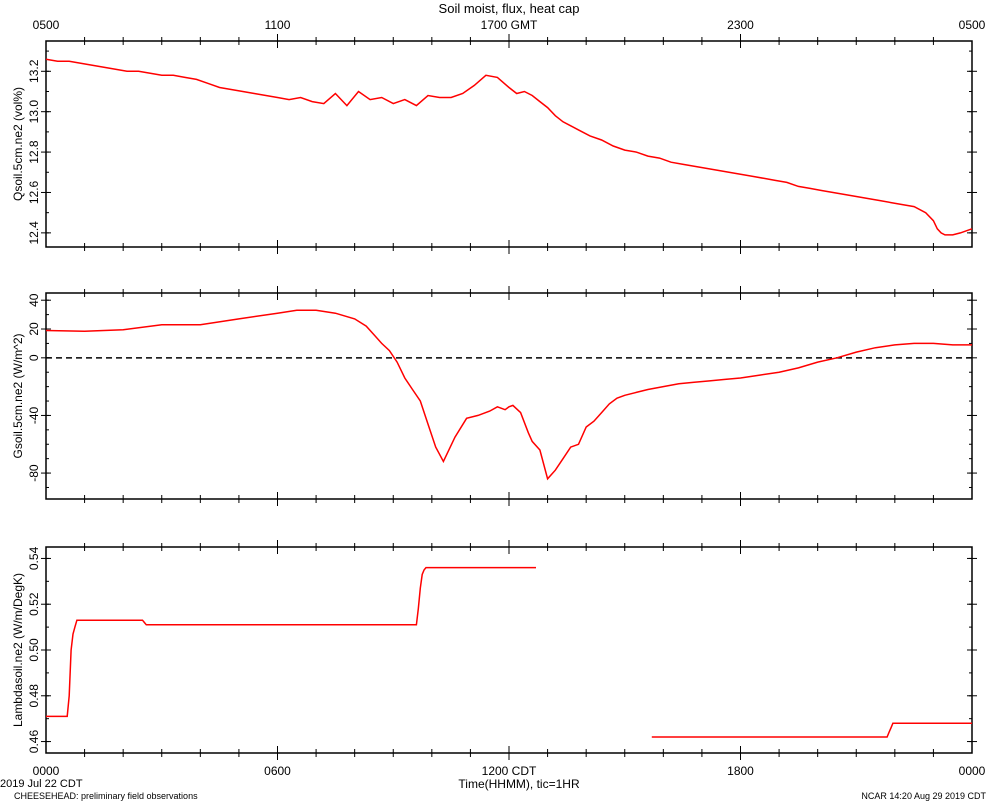 The image size is (1000, 805). Describe the element at coordinates (34, 300) in the screenshot. I see `y-tick-label: 40` at that location.